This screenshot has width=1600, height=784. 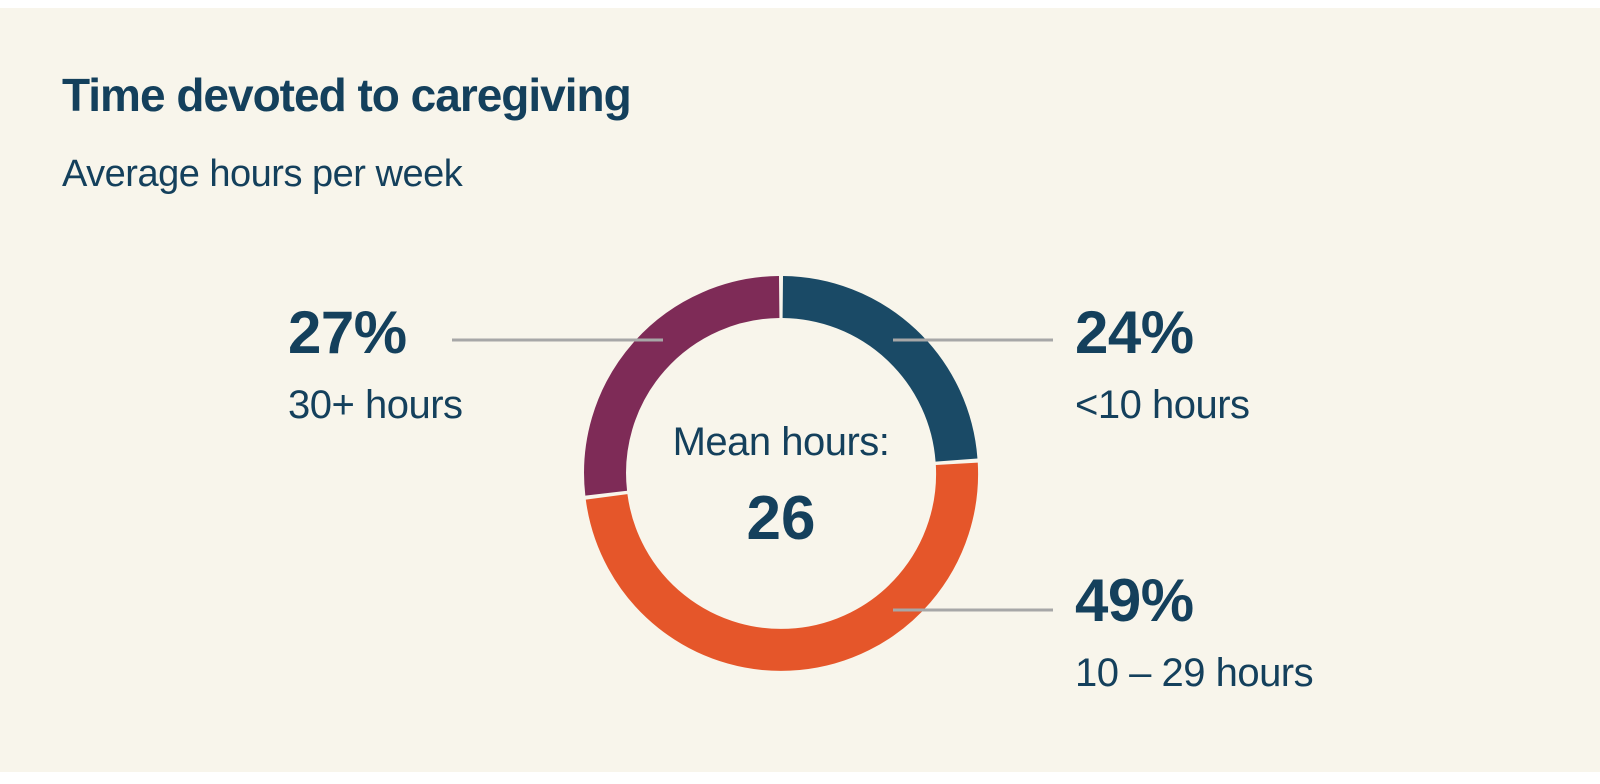 I want to click on category-label-10to29-hours: 10 – 29 hours, so click(x=1194, y=673).